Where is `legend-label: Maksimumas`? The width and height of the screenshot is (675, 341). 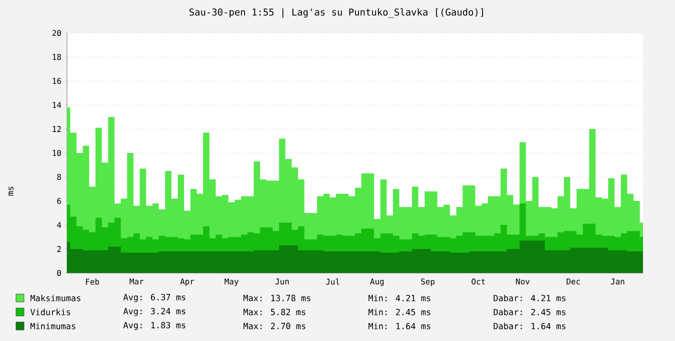 legend-label: Maksimumas is located at coordinates (55, 298).